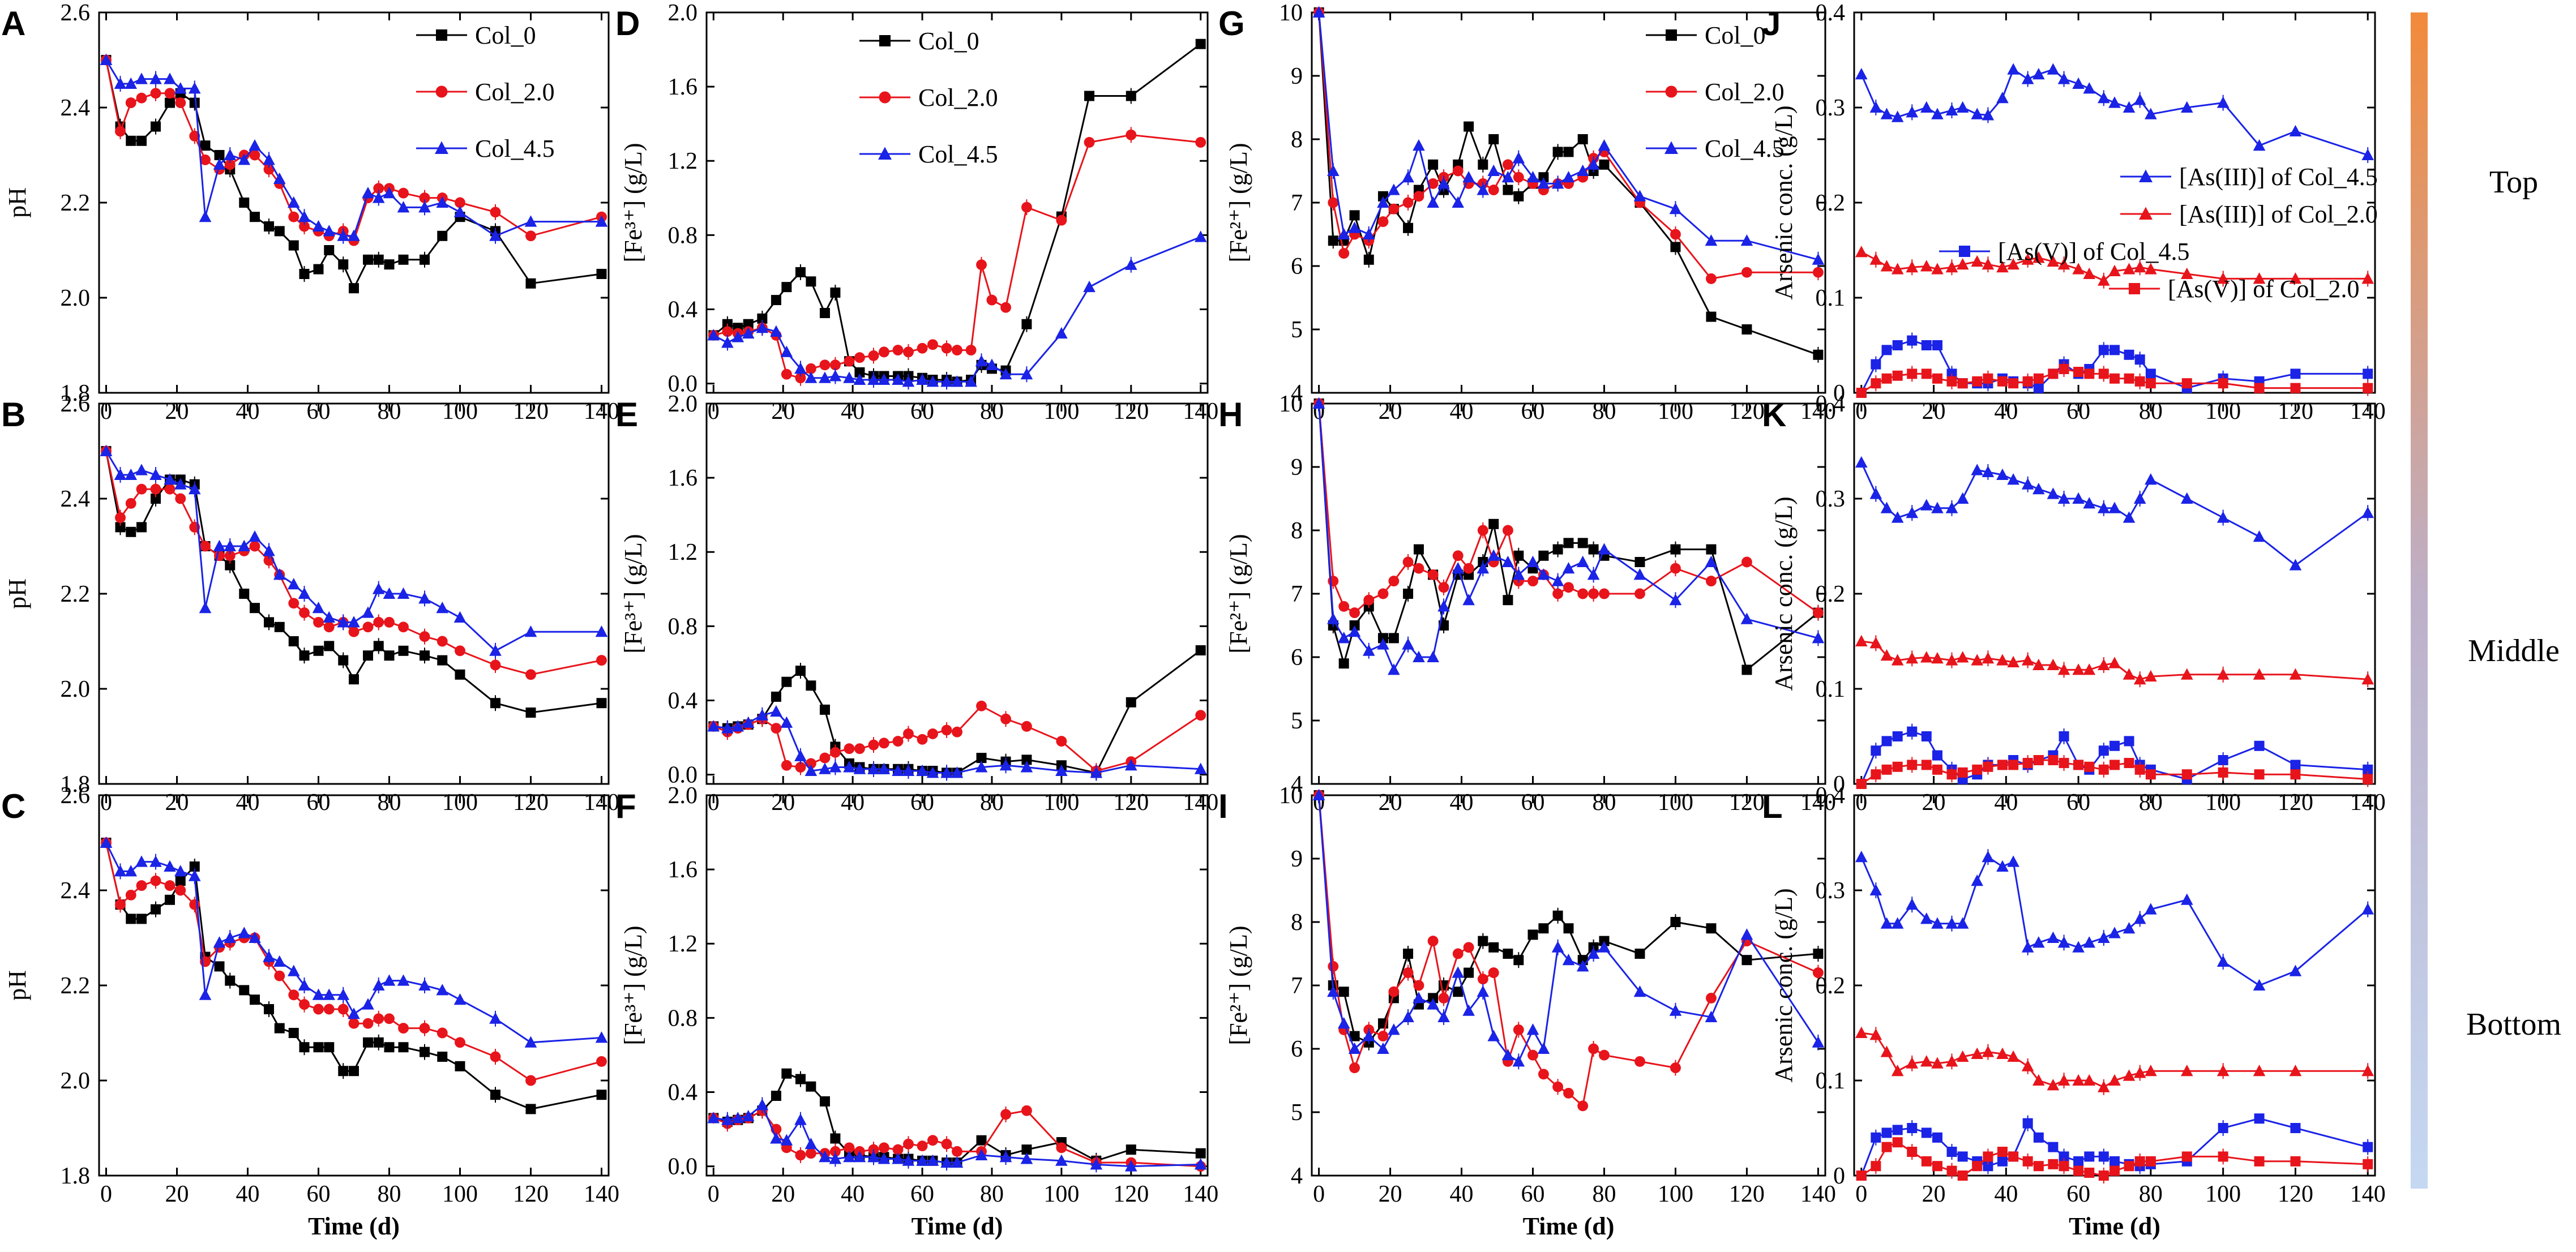  Describe the element at coordinates (2114, 772) in the screenshot. I see `series-[As(V)] of Col_2.0` at that location.